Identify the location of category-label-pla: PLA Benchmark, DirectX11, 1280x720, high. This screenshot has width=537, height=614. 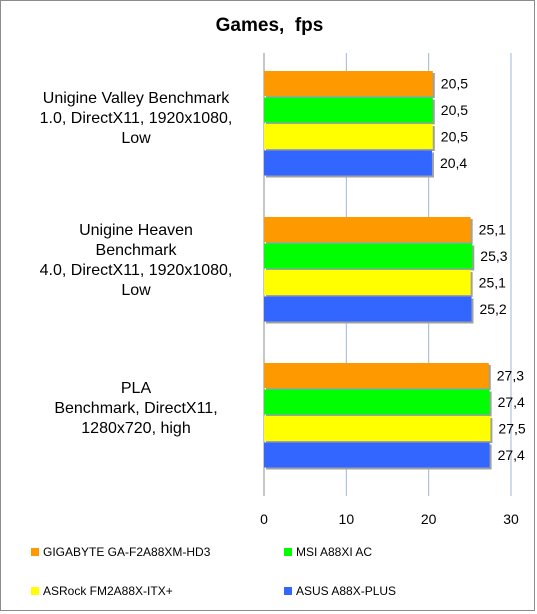
(136, 408).